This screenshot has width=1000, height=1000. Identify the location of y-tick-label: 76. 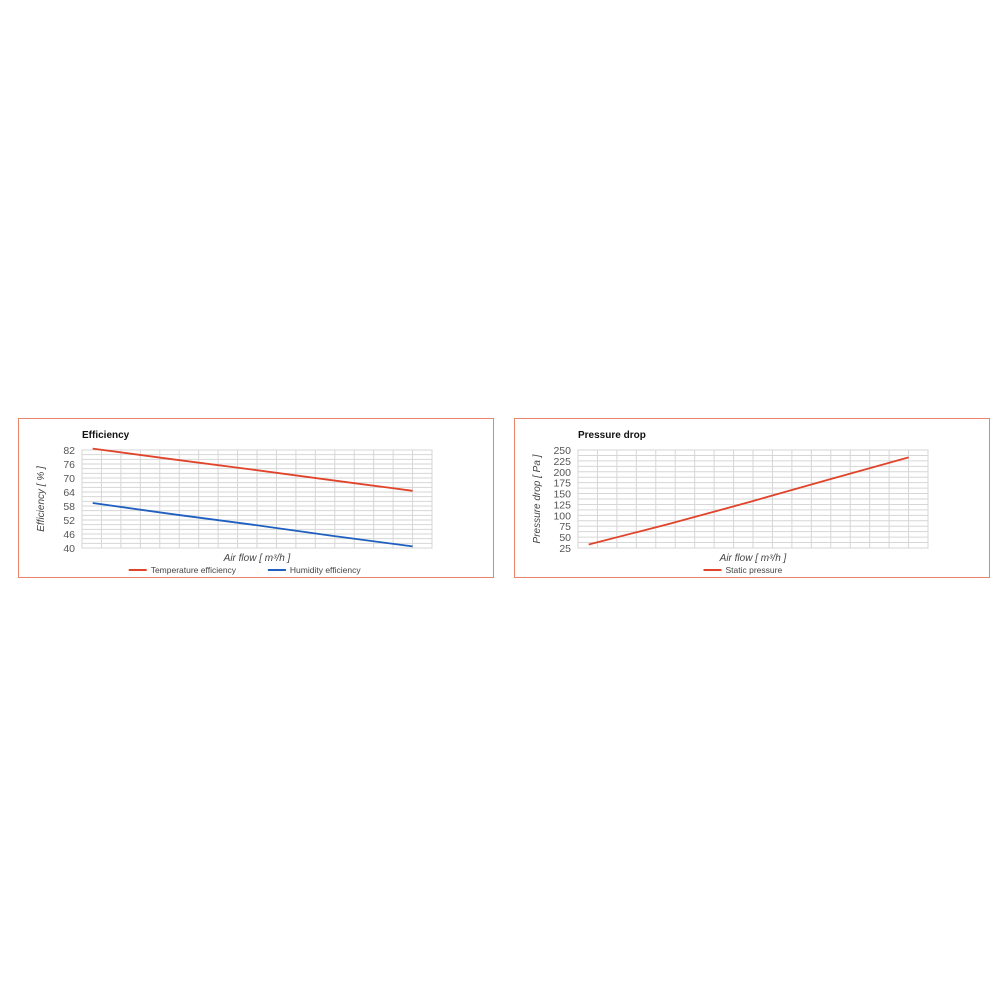
(69, 465).